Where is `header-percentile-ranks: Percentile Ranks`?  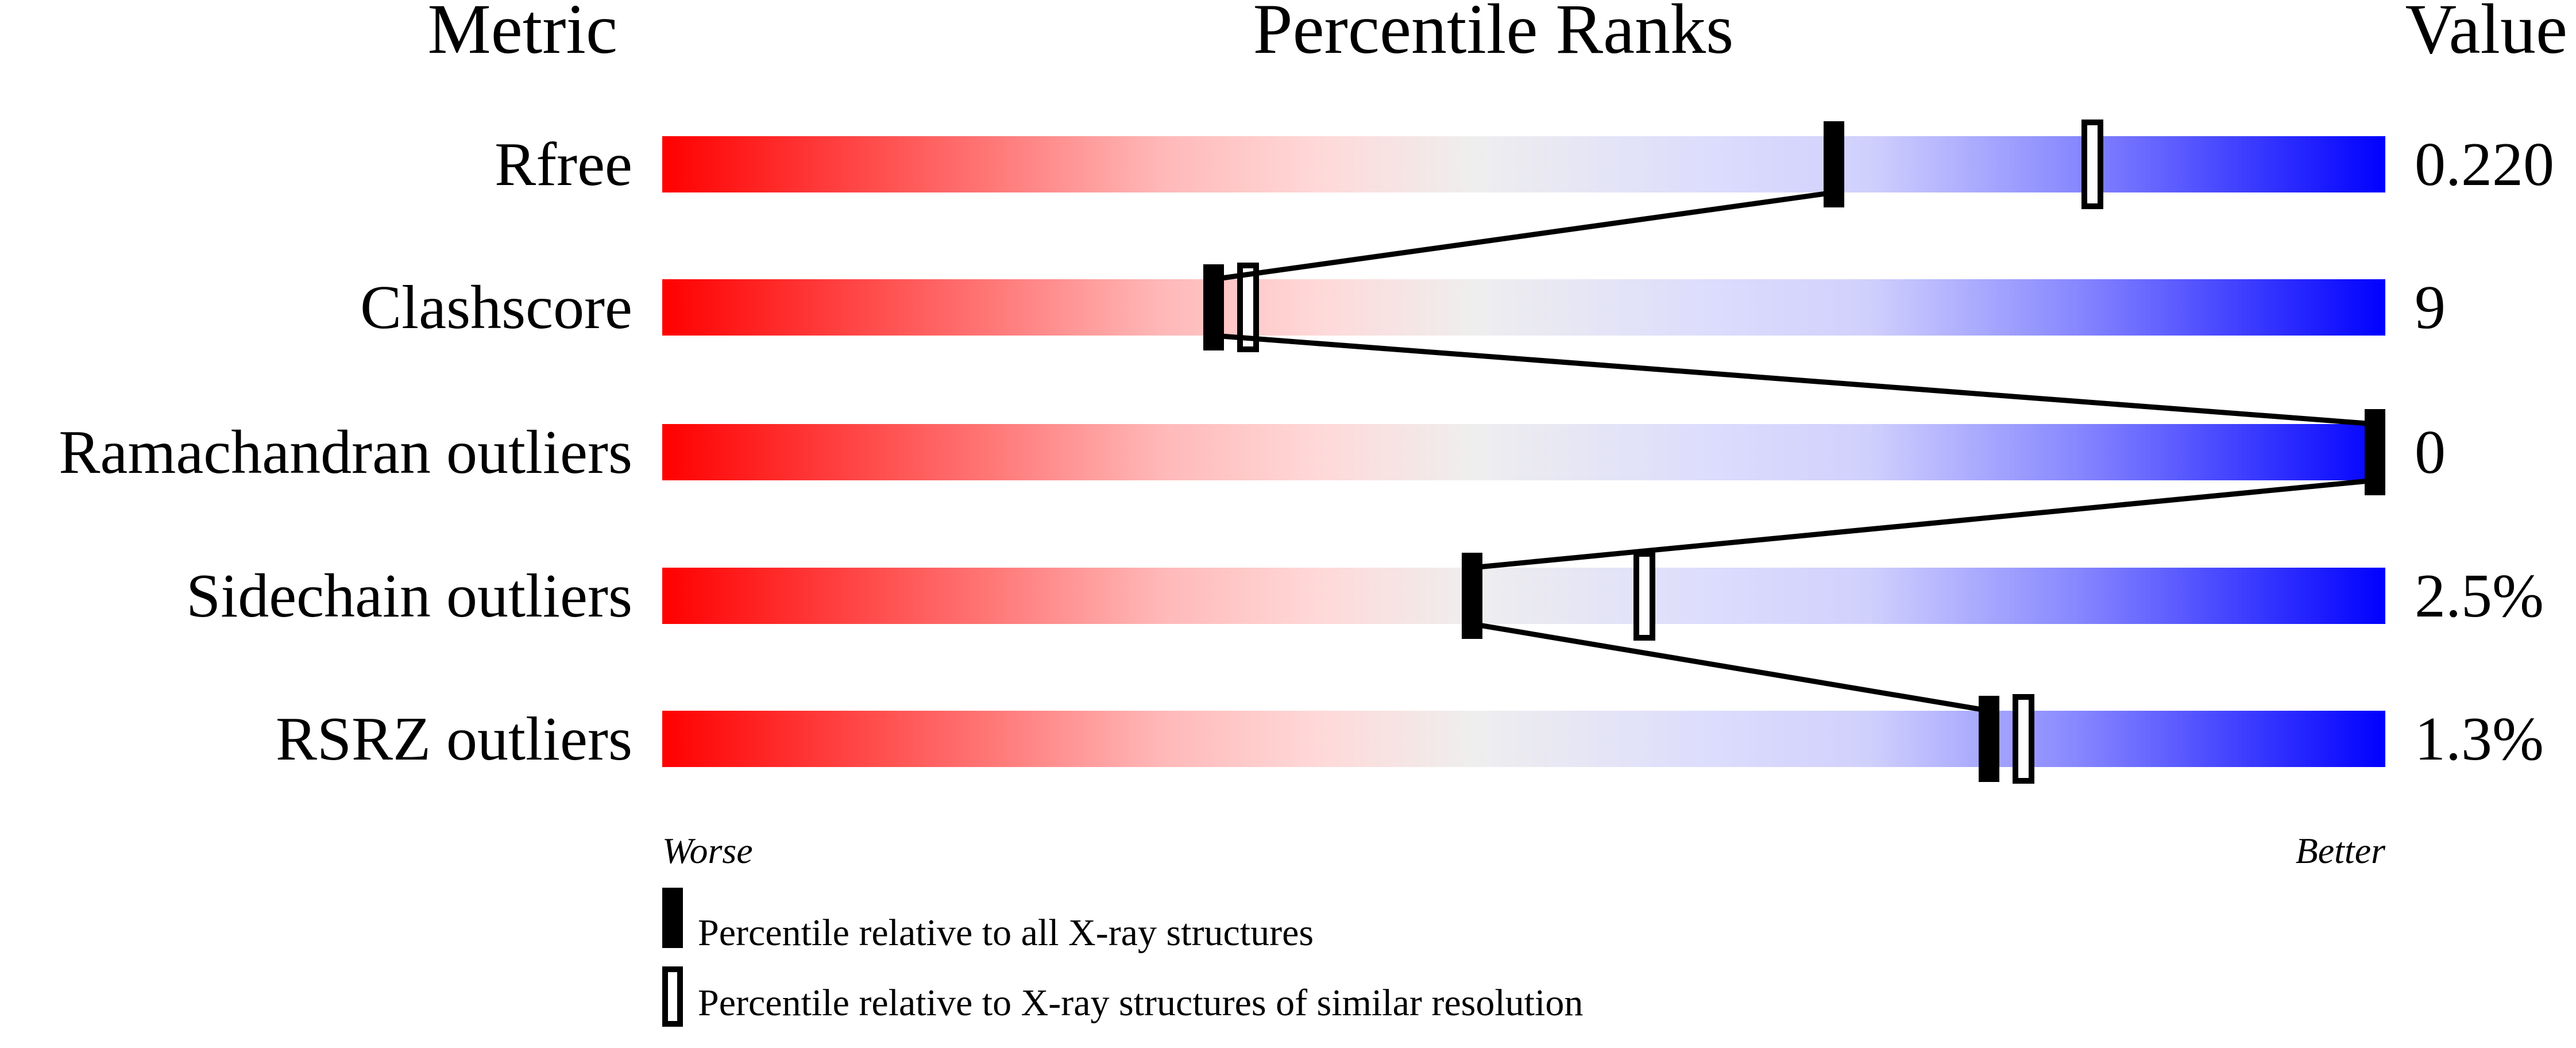
header-percentile-ranks: Percentile Ranks is located at coordinates (1493, 34).